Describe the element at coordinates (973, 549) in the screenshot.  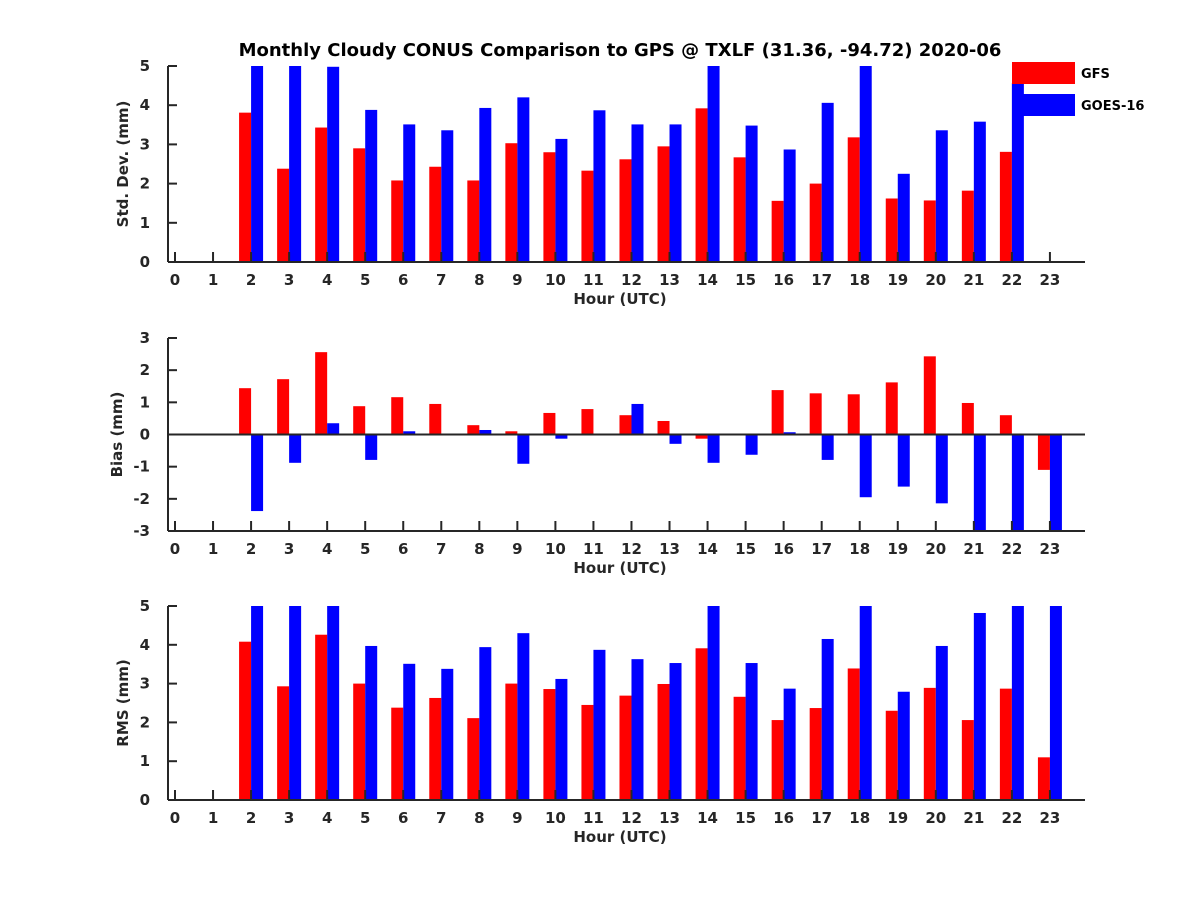
I see `x-tick-label: 21` at that location.